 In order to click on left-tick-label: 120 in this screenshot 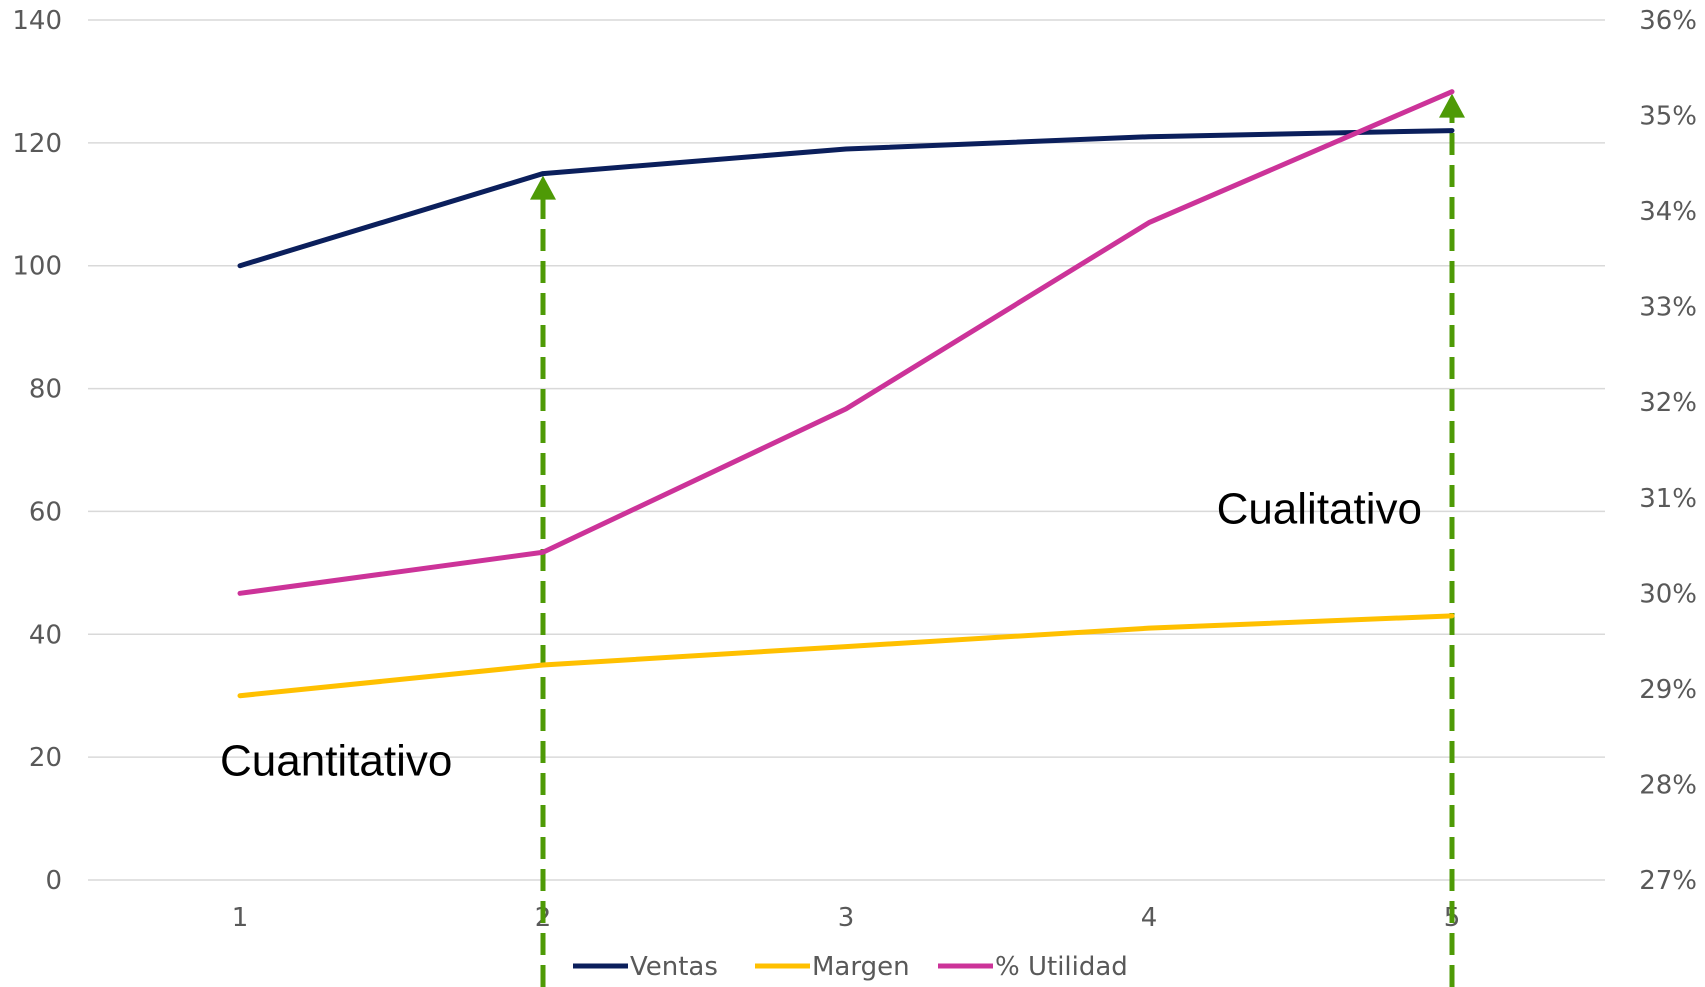, I will do `click(37, 144)`.